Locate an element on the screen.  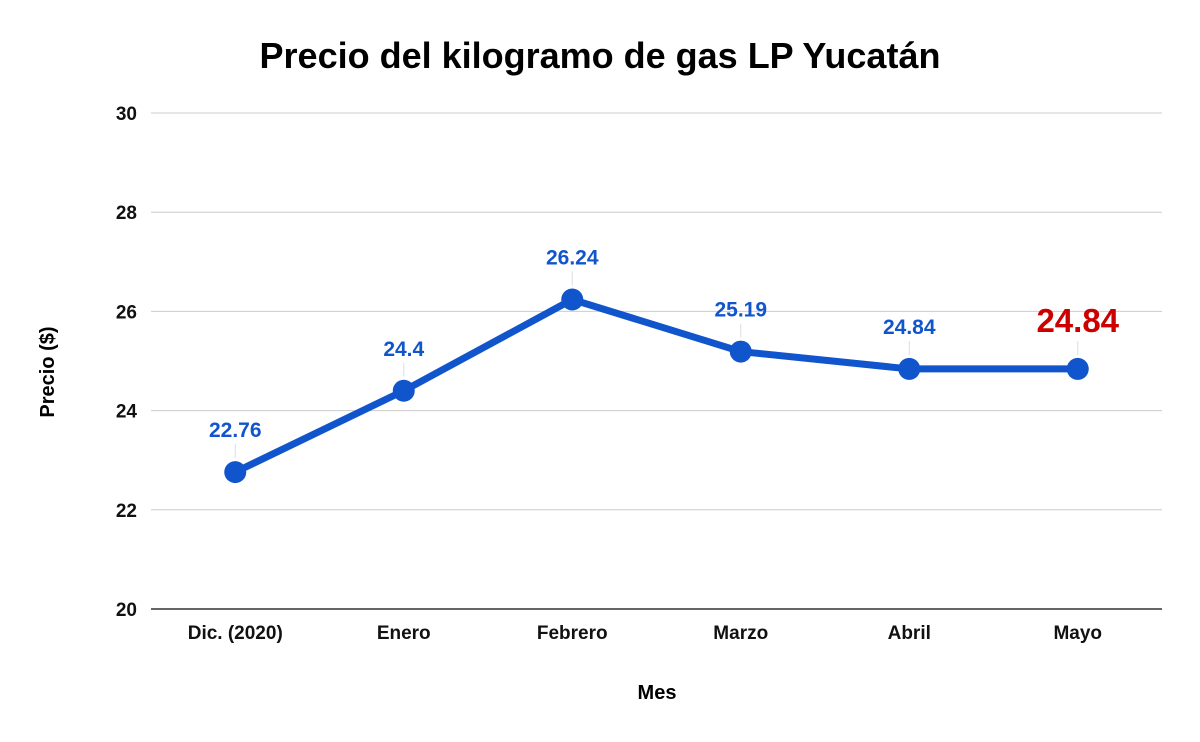
x-axis-ticks: Dic. (2020) Enero Febrero Marzo Abril Mayo is located at coordinates (645, 633).